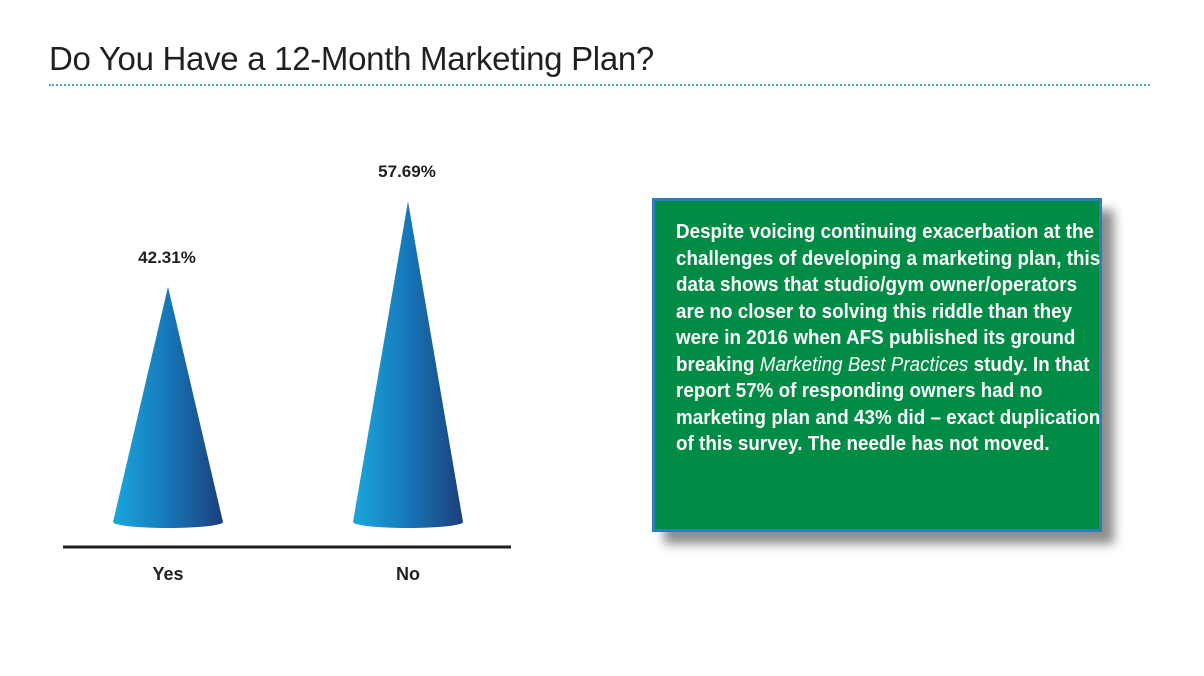 The height and width of the screenshot is (676, 1204). What do you see at coordinates (168, 407) in the screenshot?
I see `cone-yes` at bounding box center [168, 407].